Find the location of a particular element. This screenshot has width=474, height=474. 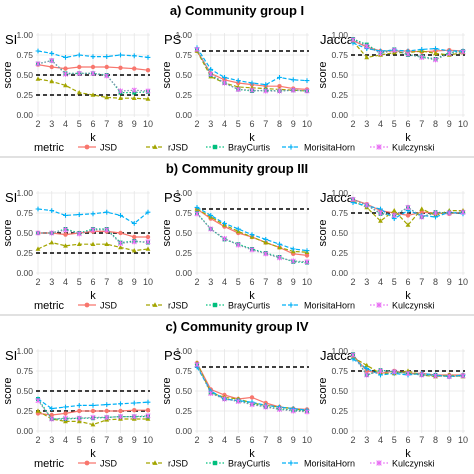

panel-title: PS is located at coordinates (173, 39).